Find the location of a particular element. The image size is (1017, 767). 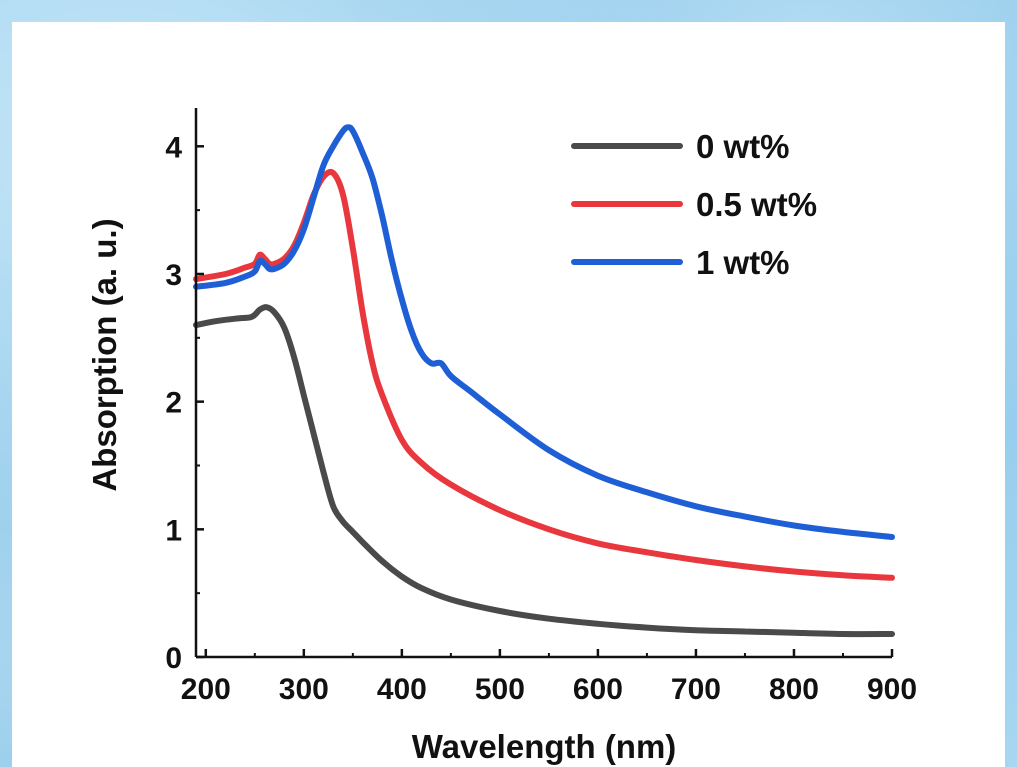

y-tick-label: 1 is located at coordinates (173, 530).